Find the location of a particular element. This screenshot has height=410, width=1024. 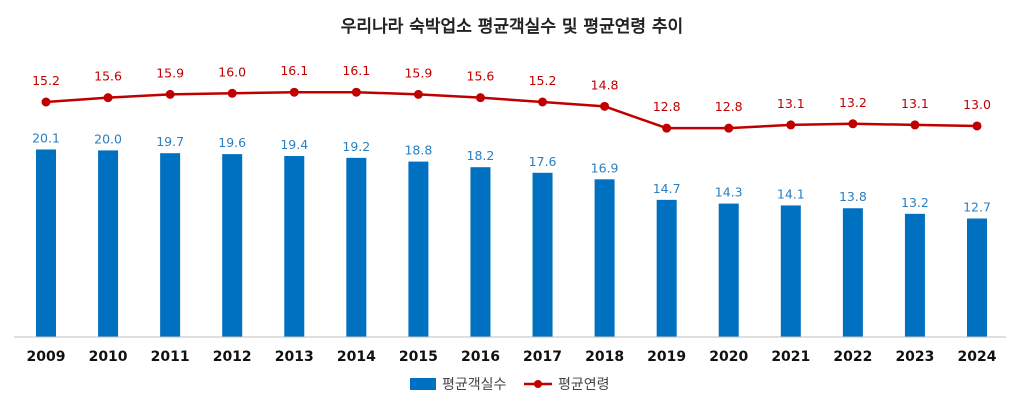

bar-2024 is located at coordinates (977, 277).